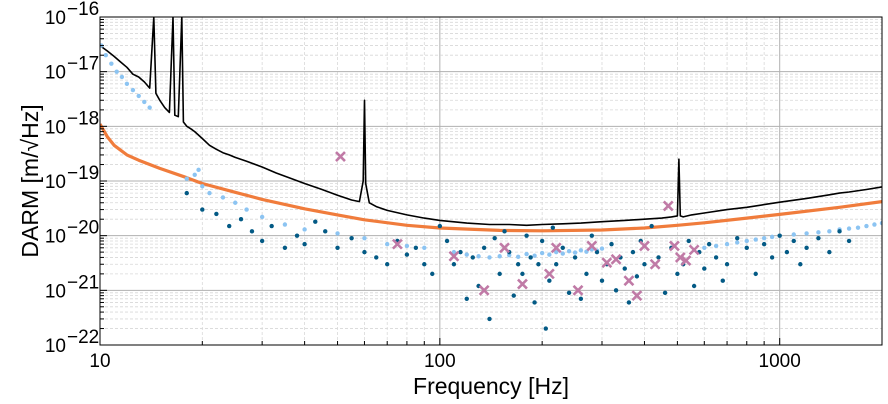 Image resolution: width=888 pixels, height=404 pixels. What do you see at coordinates (83, 337) in the screenshot?
I see `y-tick-exponent: −22` at bounding box center [83, 337].